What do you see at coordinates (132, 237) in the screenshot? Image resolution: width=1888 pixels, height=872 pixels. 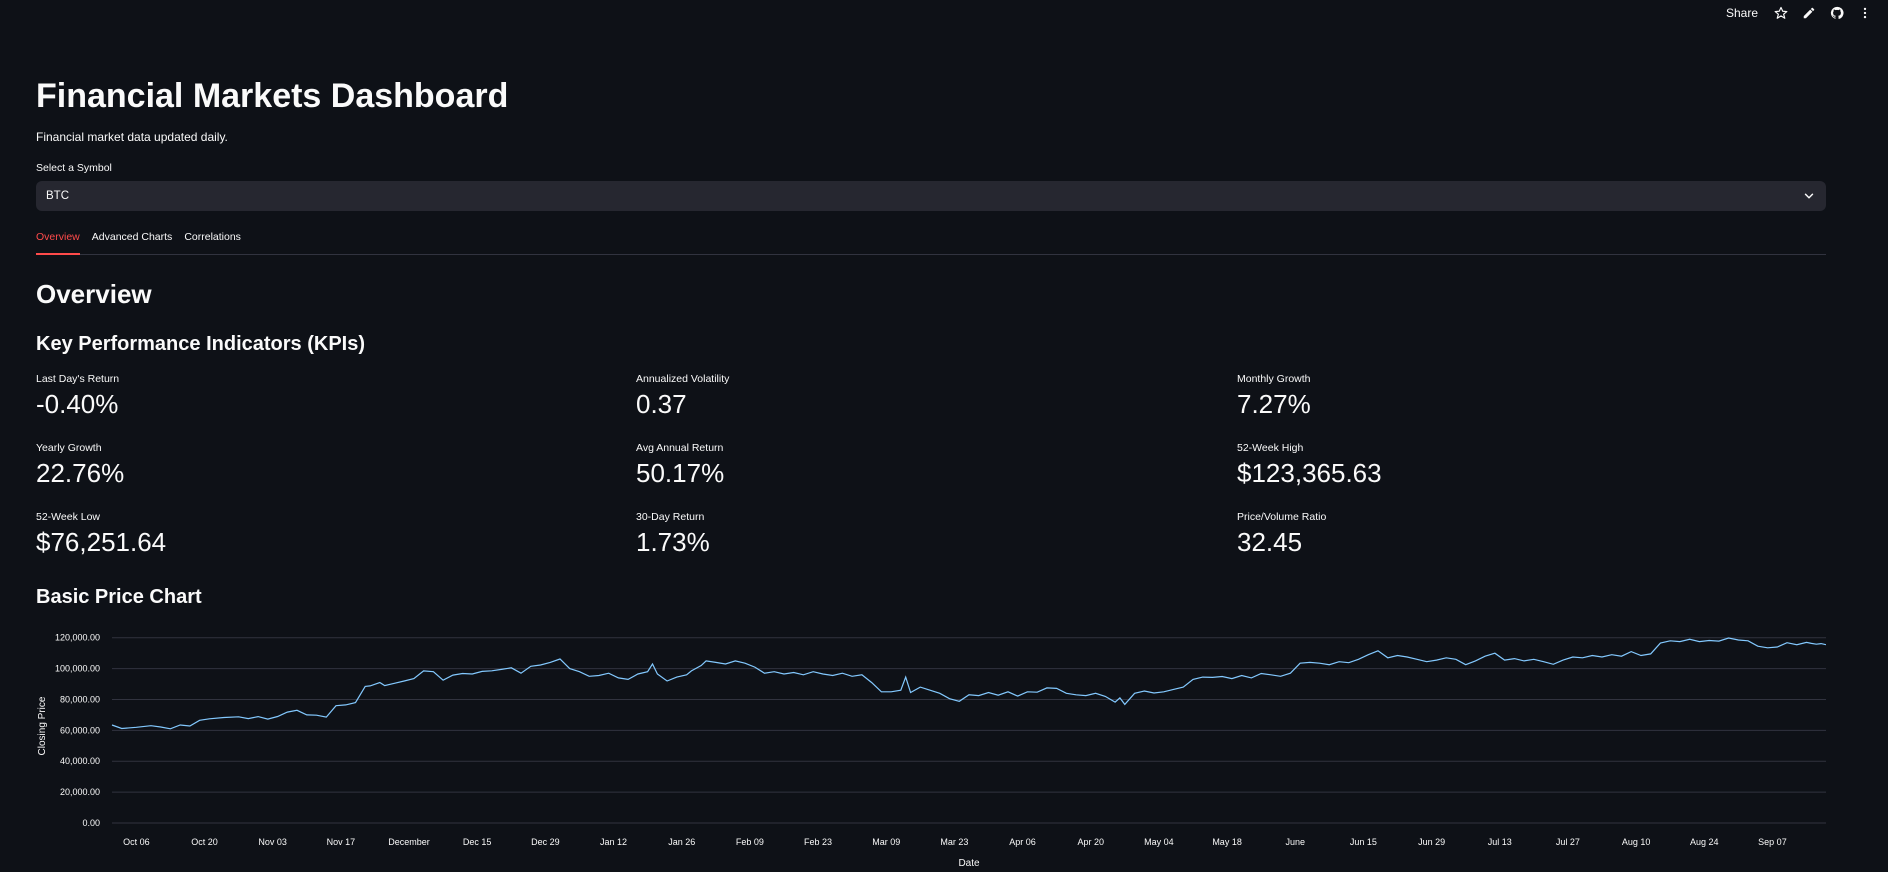 I see `tab-advanced-charts: Advanced Charts` at bounding box center [132, 237].